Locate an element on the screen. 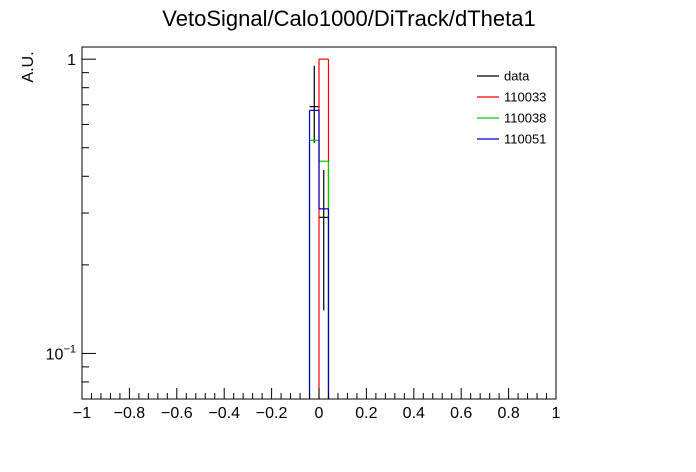 The height and width of the screenshot is (472, 696). legend-label-110033: 110033 is located at coordinates (525, 97).